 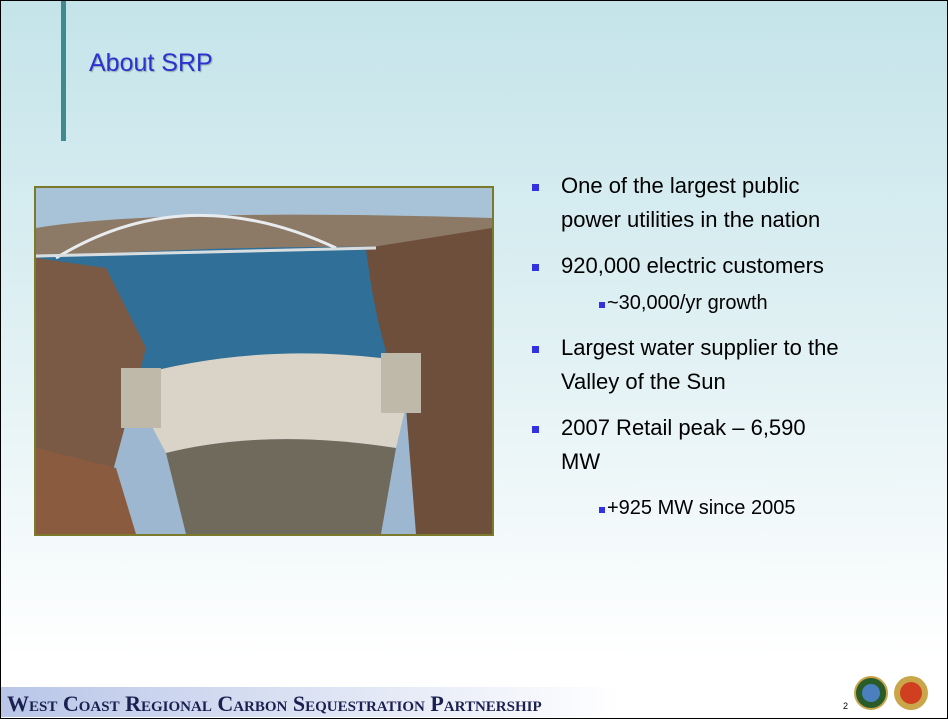 What do you see at coordinates (643, 381) in the screenshot?
I see `bullet-text: Valley of the Sun` at bounding box center [643, 381].